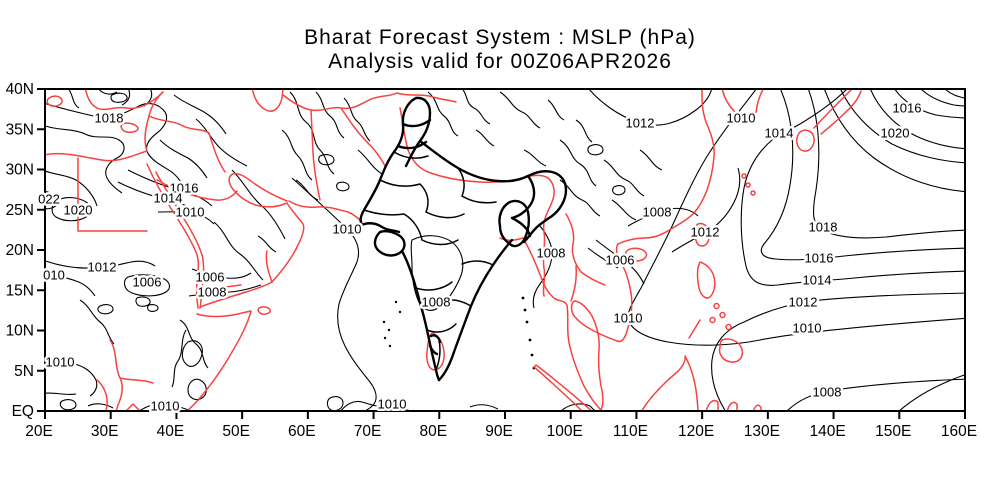  Describe the element at coordinates (302, 431) in the screenshot. I see `x-tick-label: 60E` at that location.